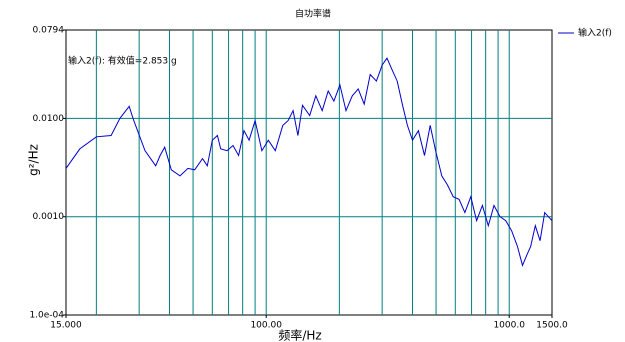 Image resolution: width=625 pixels, height=342 pixels. What do you see at coordinates (552, 326) in the screenshot?
I see `x-tick-label: 1500.0` at bounding box center [552, 326].